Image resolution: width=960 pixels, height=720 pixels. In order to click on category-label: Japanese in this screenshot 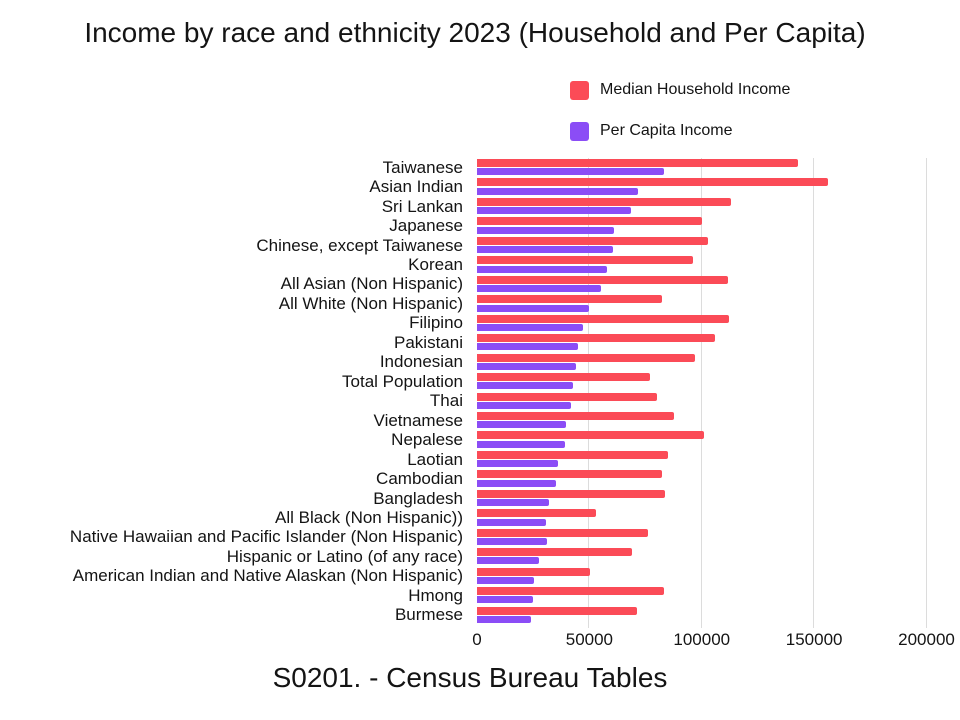, I will do `click(426, 226)`.